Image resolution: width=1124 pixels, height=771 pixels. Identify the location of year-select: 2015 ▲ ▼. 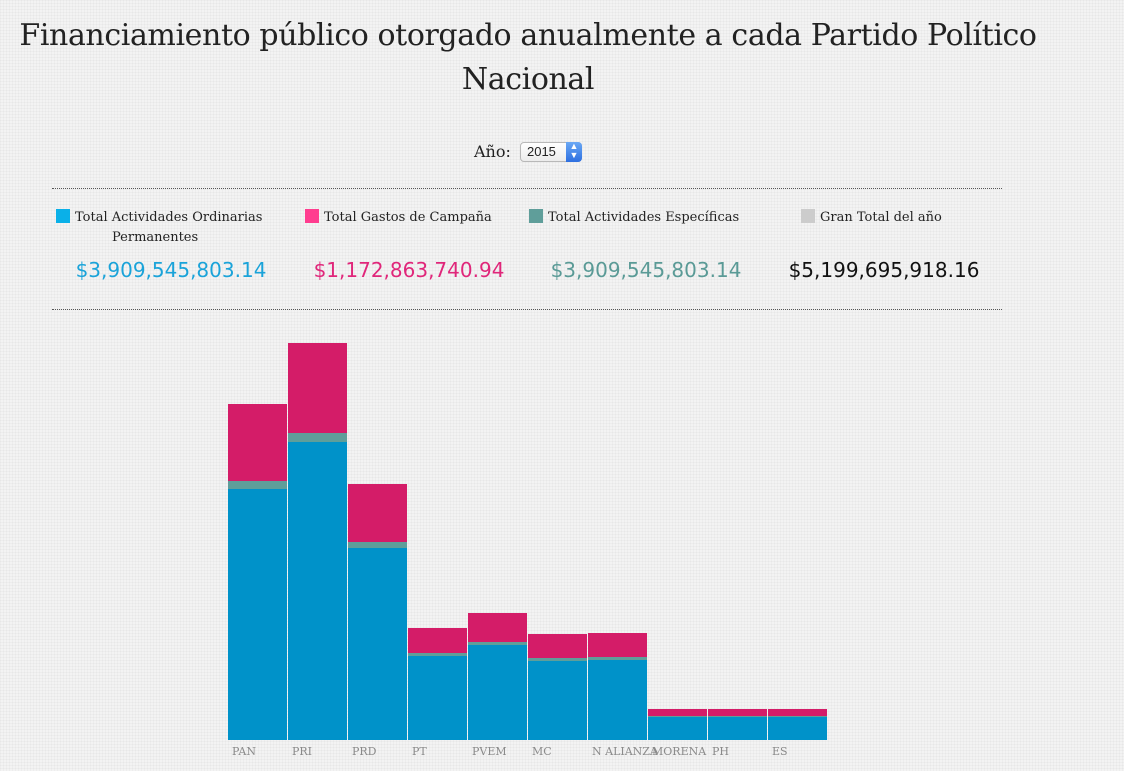
(550, 151).